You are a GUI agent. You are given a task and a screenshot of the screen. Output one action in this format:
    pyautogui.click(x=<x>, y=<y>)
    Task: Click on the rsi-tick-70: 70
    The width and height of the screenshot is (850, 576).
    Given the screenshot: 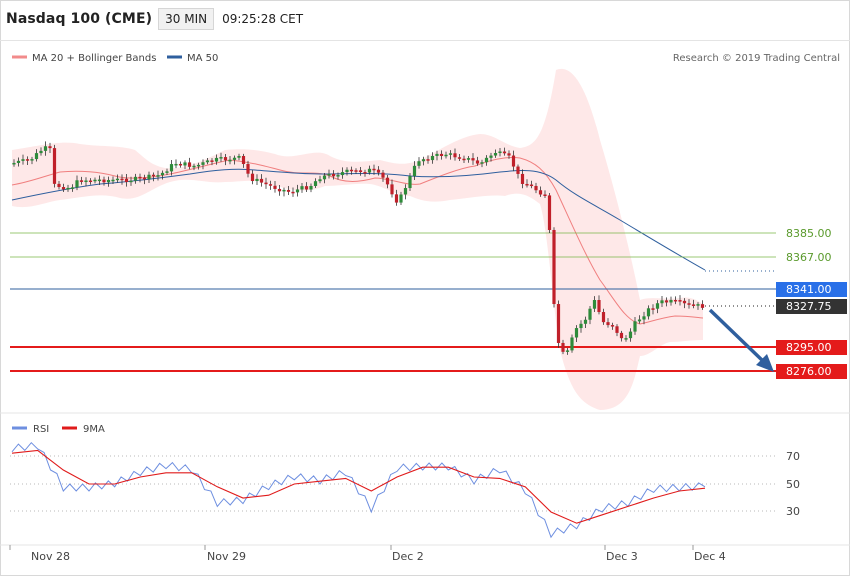 What is the action you would take?
    pyautogui.click(x=793, y=456)
    